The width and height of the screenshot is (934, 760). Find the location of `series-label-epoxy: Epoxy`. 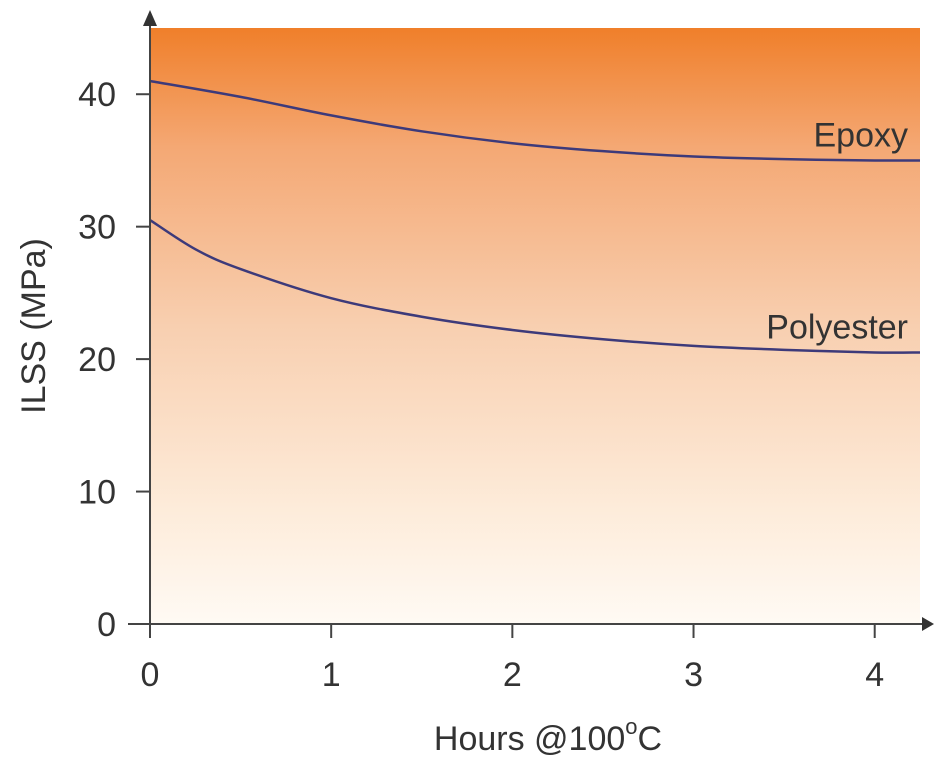

series-label-epoxy: Epoxy is located at coordinates (861, 135).